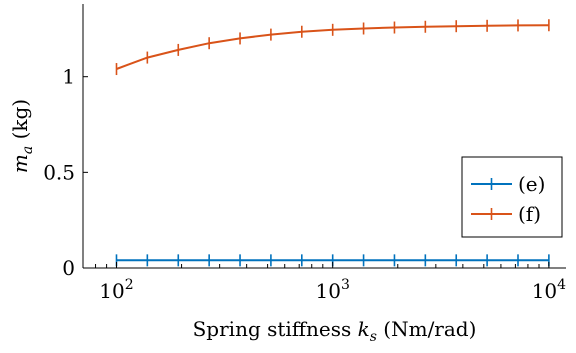  Describe the element at coordinates (28, 150) in the screenshot. I see `y-axis-label-subscript: a` at that location.